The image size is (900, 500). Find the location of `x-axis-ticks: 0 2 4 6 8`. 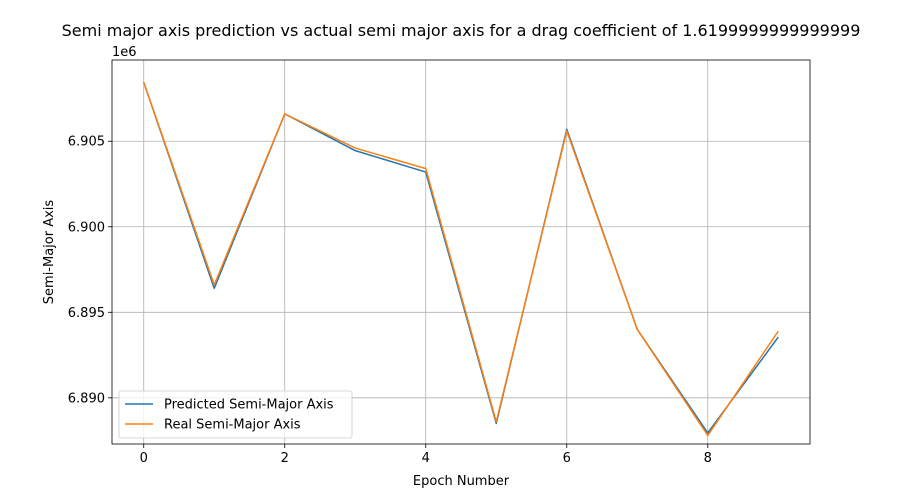

x-axis-ticks: 0 2 4 6 8 is located at coordinates (426, 455).